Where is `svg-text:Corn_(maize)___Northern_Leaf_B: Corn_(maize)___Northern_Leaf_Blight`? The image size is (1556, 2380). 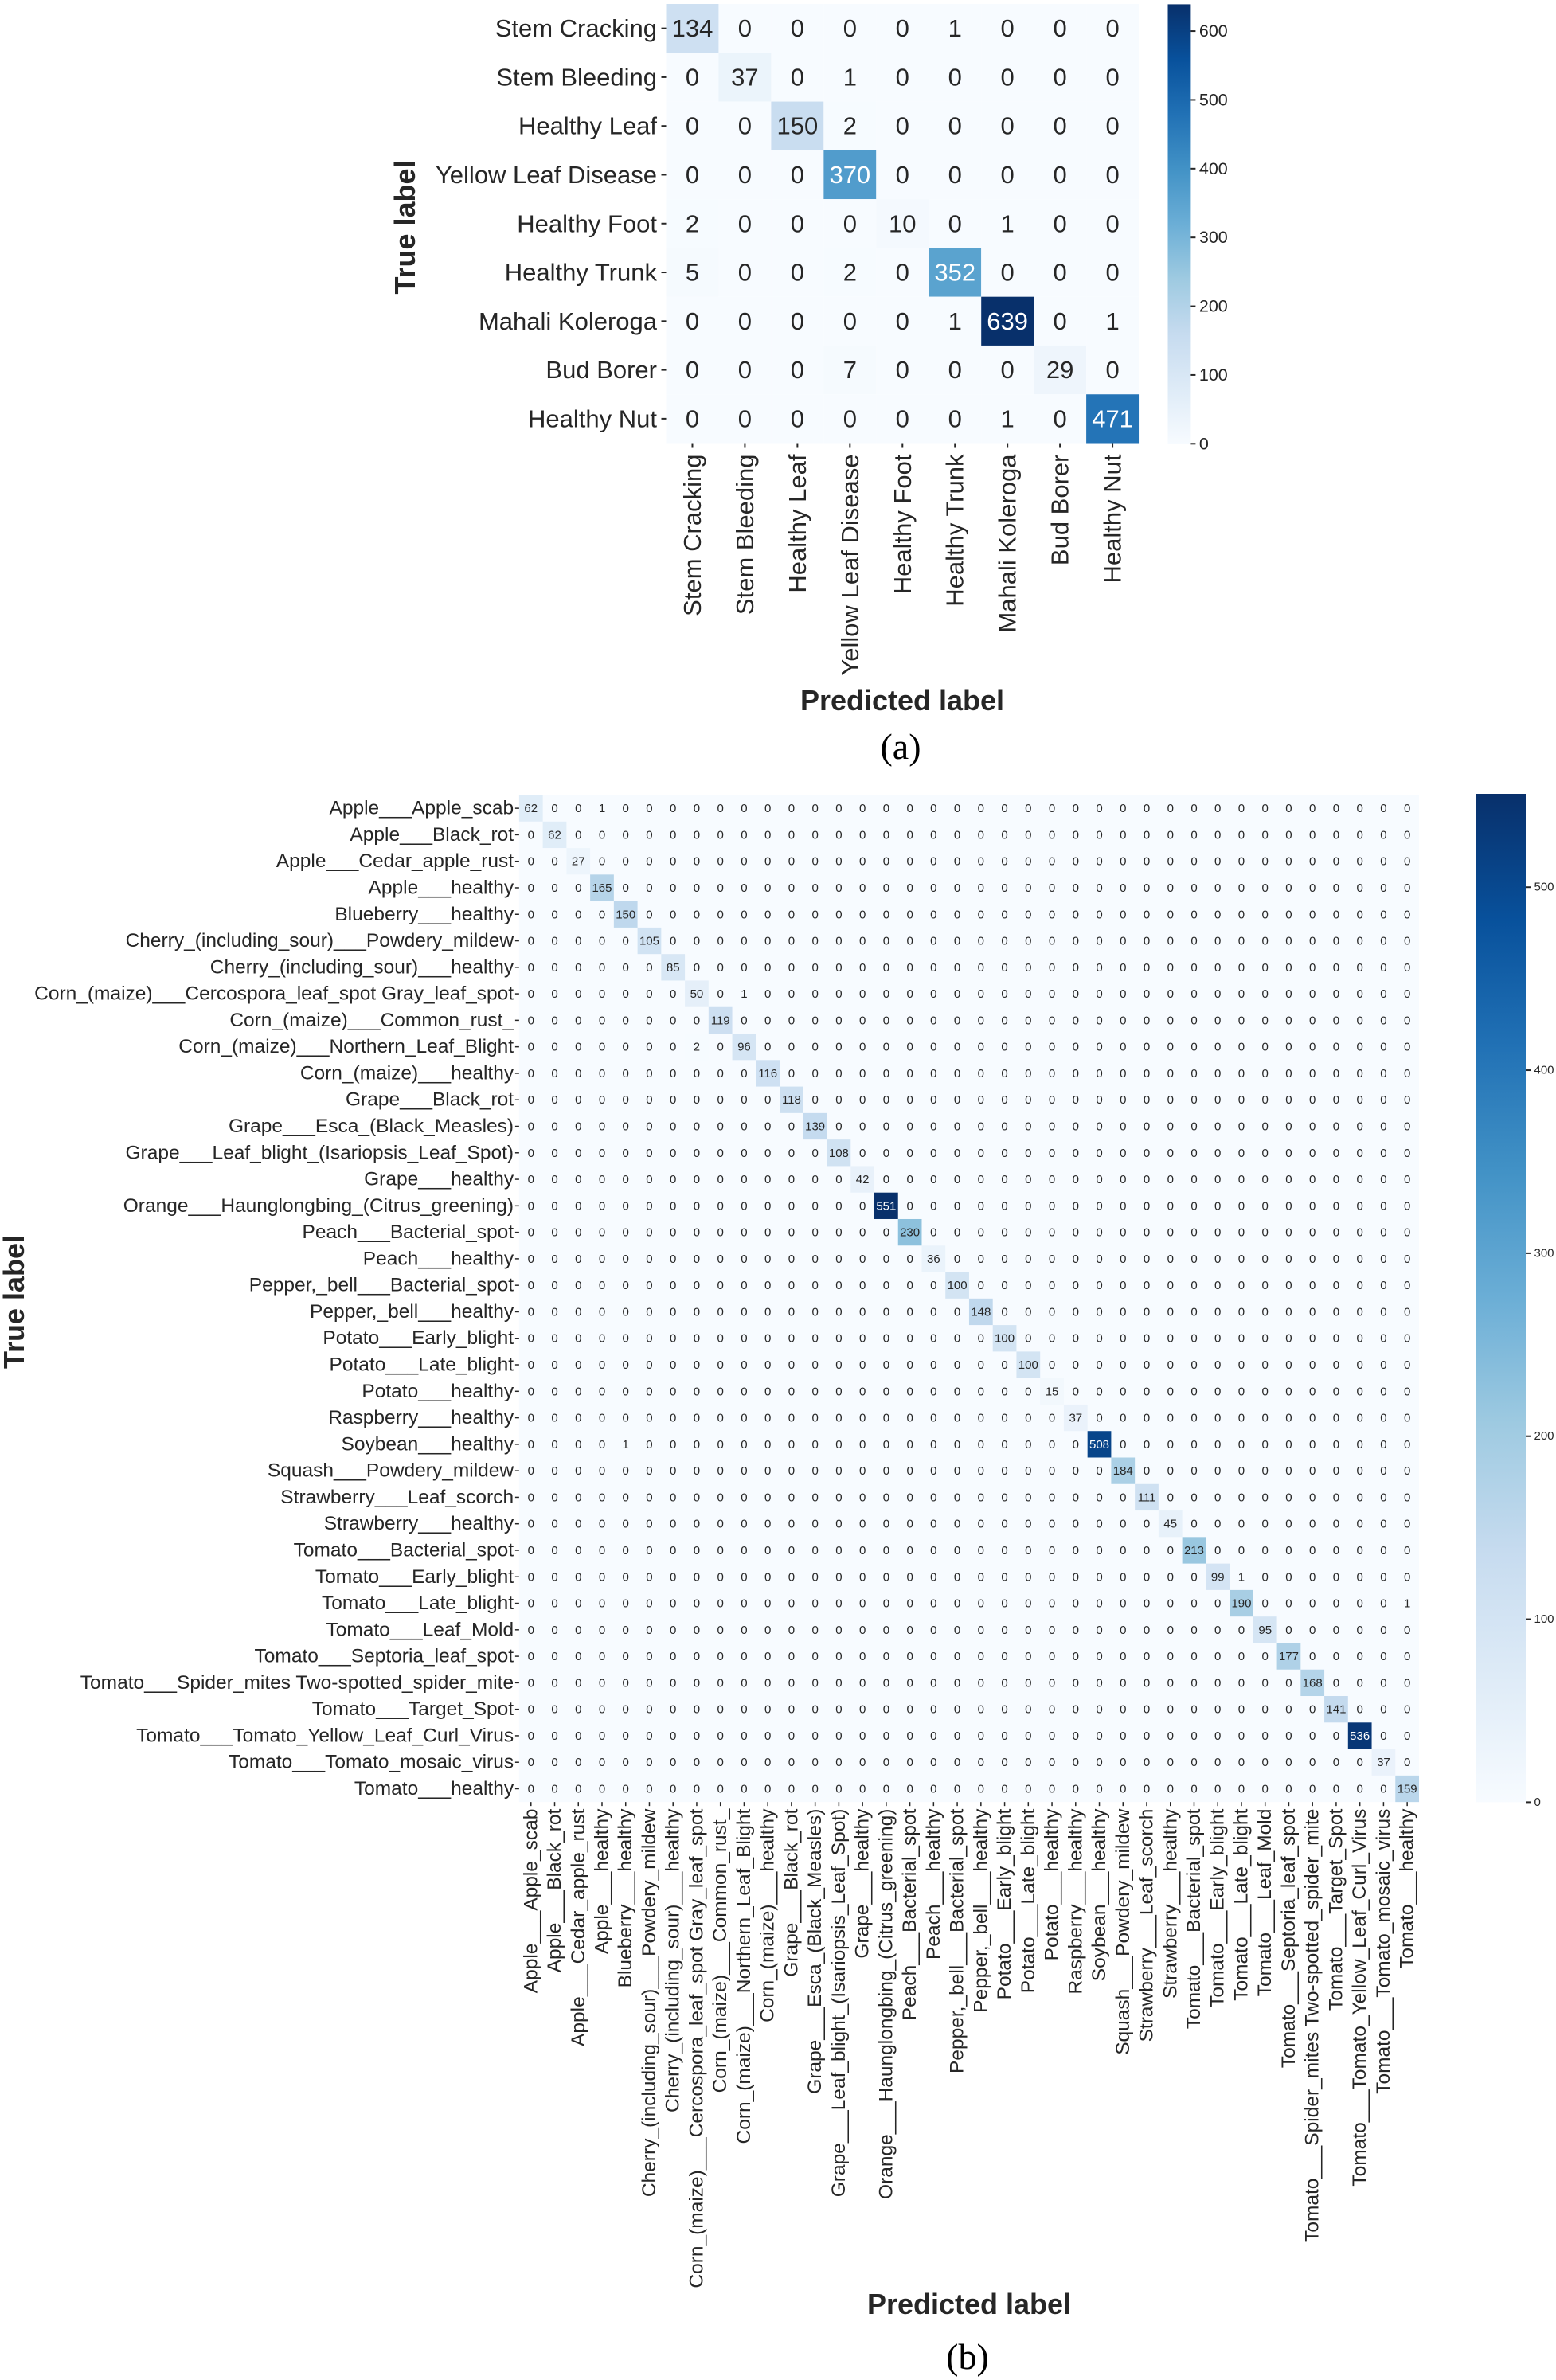
svg-text:Corn_(maize)___Northern_Leaf_B: Corn_(maize)___Northern_Leaf_Blight is located at coordinates (346, 1046).